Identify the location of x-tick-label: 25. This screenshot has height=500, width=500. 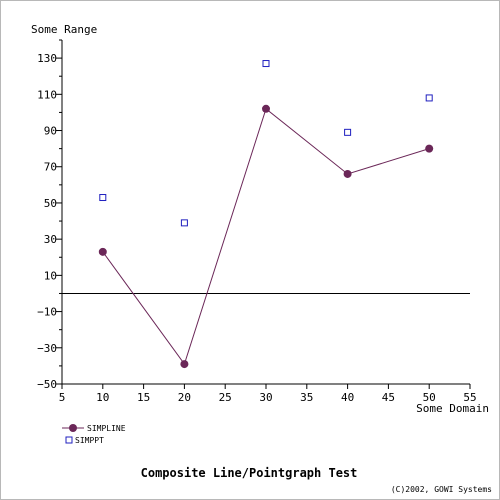
(225, 397).